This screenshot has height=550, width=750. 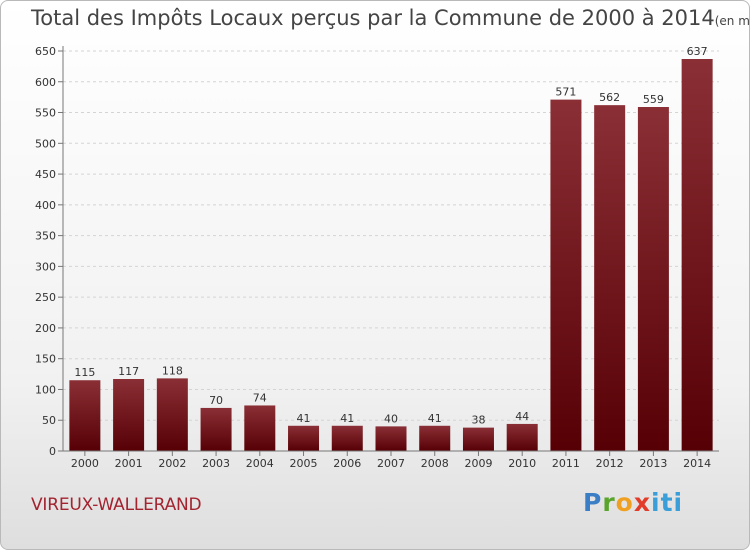 I want to click on data-label: 70, so click(x=216, y=400).